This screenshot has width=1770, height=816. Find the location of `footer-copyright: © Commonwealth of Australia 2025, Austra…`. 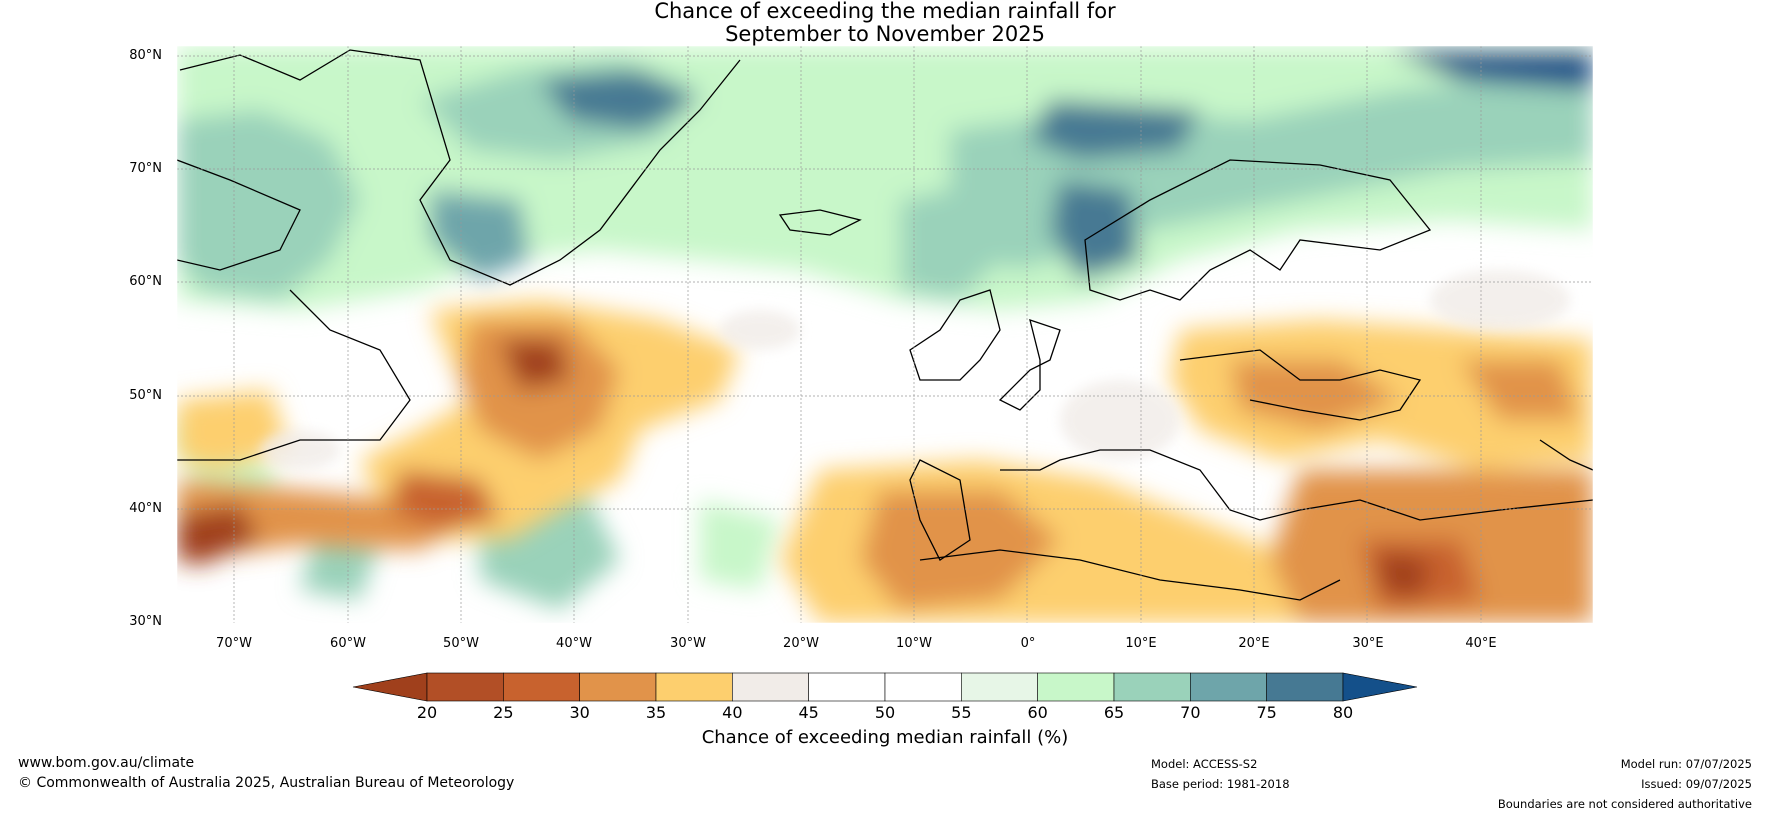

footer-copyright: © Commonwealth of Australia 2025, Austra… is located at coordinates (266, 783).